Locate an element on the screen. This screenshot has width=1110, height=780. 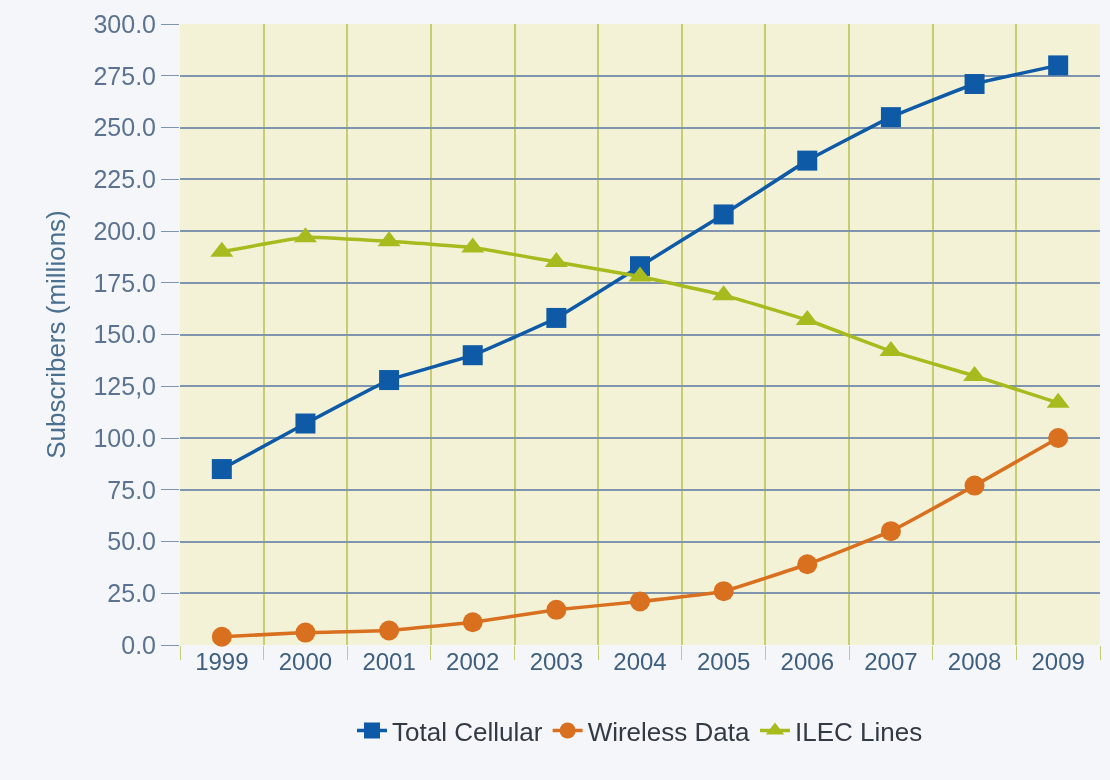
y-tick-label: 250.0 is located at coordinates (124, 127).